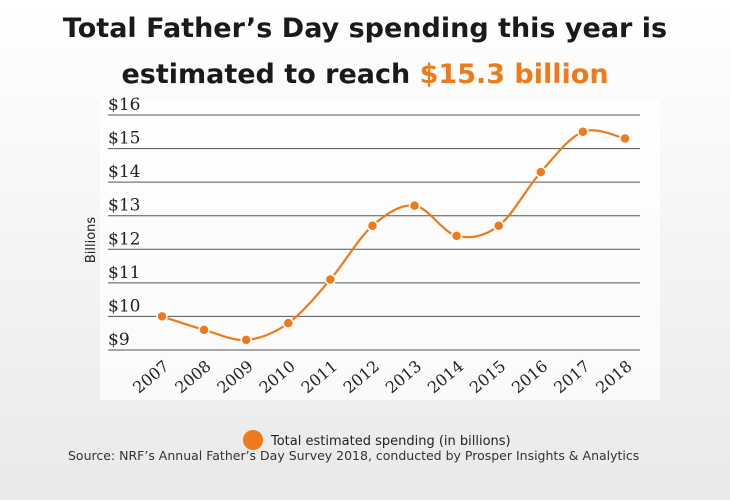 This screenshot has width=730, height=500. I want to click on x-tick-label: 2012, so click(361, 377).